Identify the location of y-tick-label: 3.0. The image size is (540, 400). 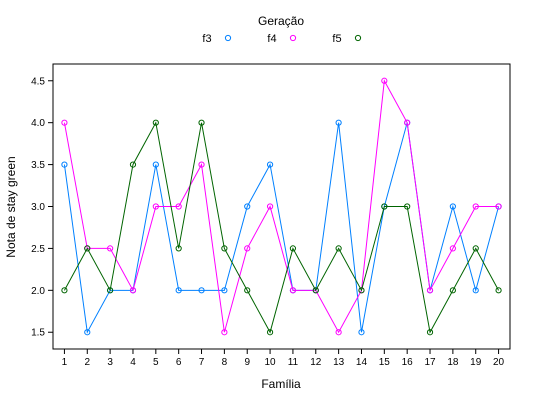
(38, 207).